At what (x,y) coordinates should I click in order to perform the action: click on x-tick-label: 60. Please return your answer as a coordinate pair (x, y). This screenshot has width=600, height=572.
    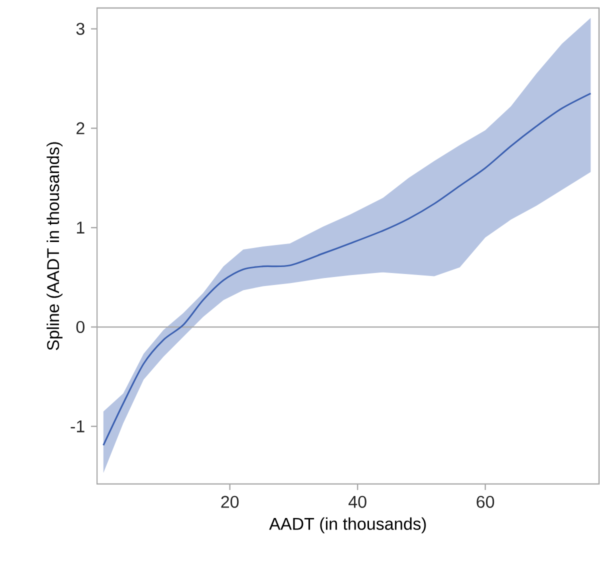
    Looking at the image, I should click on (485, 502).